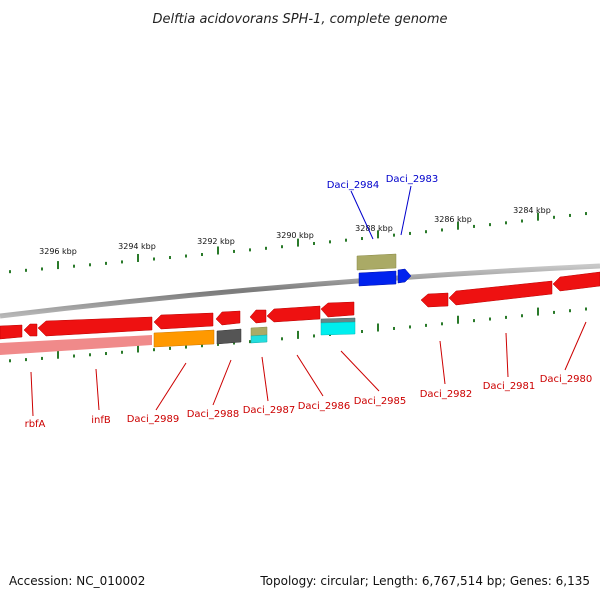 The width and height of the screenshot is (600, 600). What do you see at coordinates (258, 316) in the screenshot?
I see `gene-arrow-2987-red` at bounding box center [258, 316].